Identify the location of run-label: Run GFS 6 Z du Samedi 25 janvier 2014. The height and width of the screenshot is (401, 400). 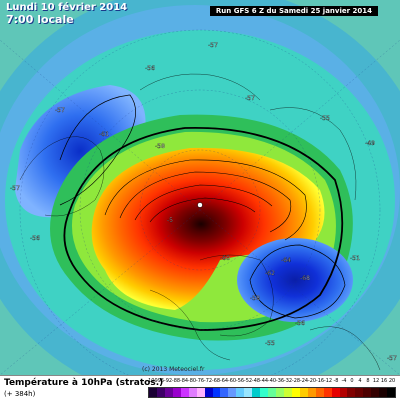
(293, 11).